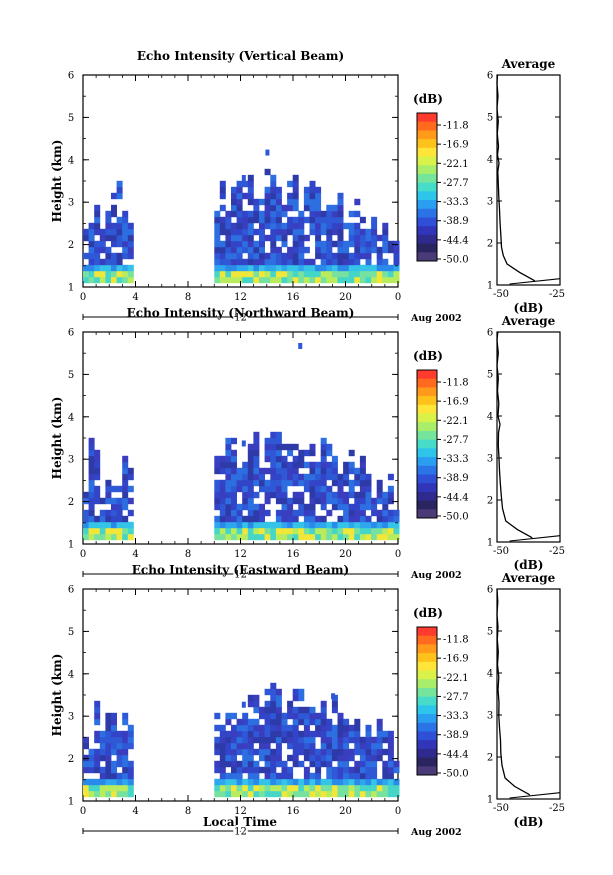 Image resolution: width=613 pixels, height=875 pixels. Describe the element at coordinates (490, 674) in the screenshot. I see `profile-y-tick-label: 4` at that location.